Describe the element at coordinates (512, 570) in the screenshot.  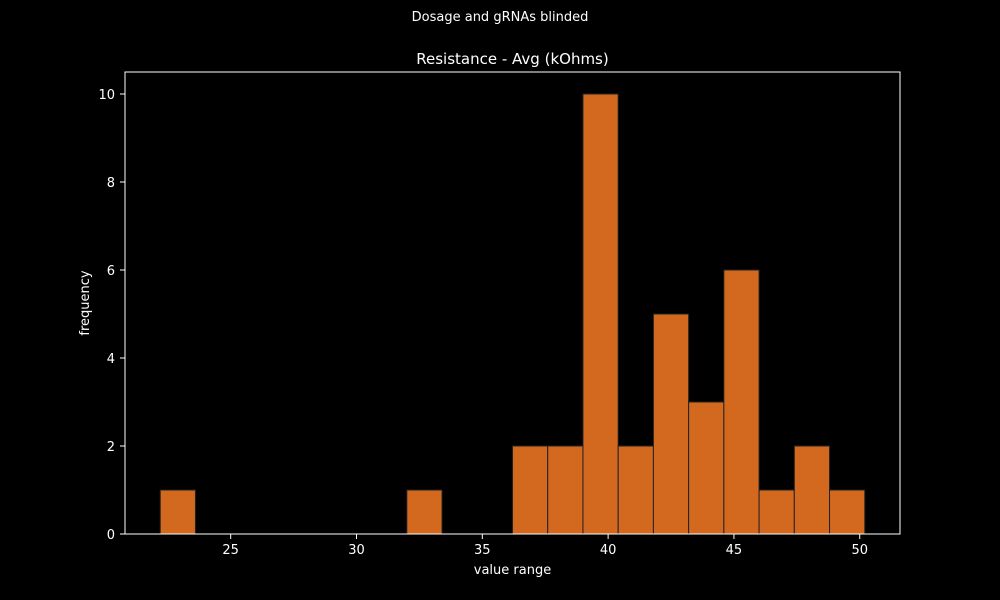
I see `x-axis-label: value range` at that location.